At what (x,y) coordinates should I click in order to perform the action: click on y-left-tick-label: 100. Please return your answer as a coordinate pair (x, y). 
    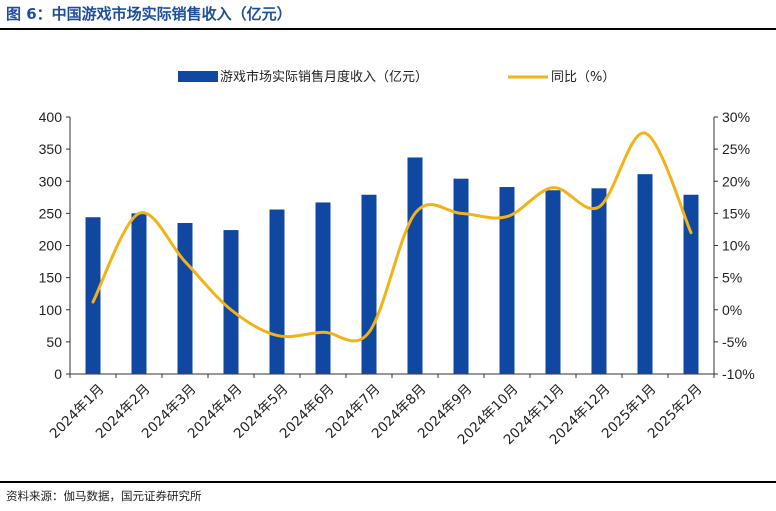
    Looking at the image, I should click on (51, 310).